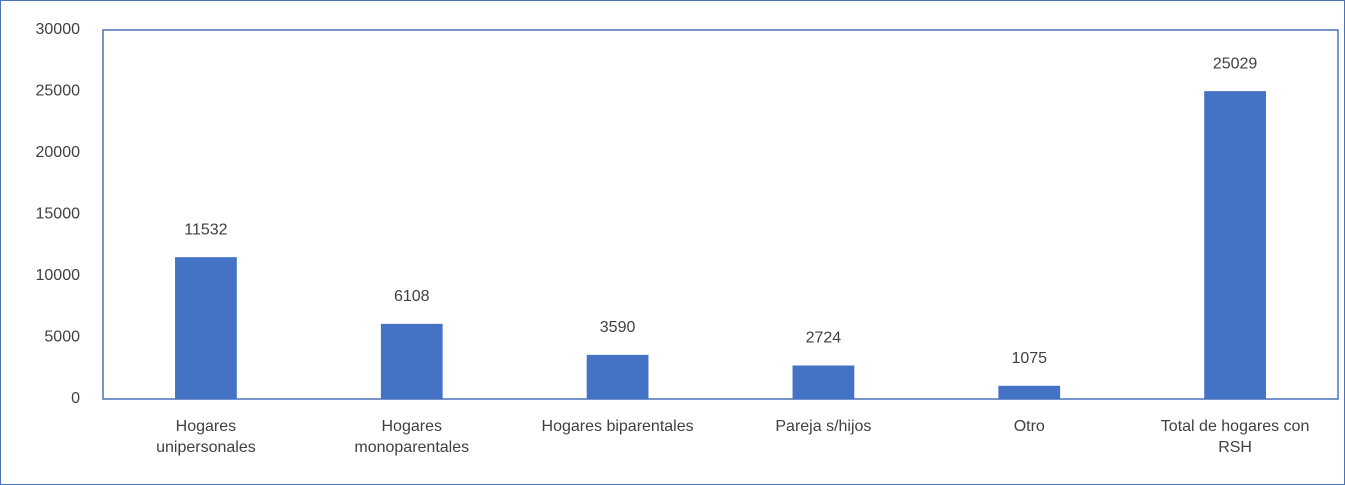 The height and width of the screenshot is (485, 1345). What do you see at coordinates (823, 426) in the screenshot?
I see `x-tick-label: Pareja s/hijos` at bounding box center [823, 426].